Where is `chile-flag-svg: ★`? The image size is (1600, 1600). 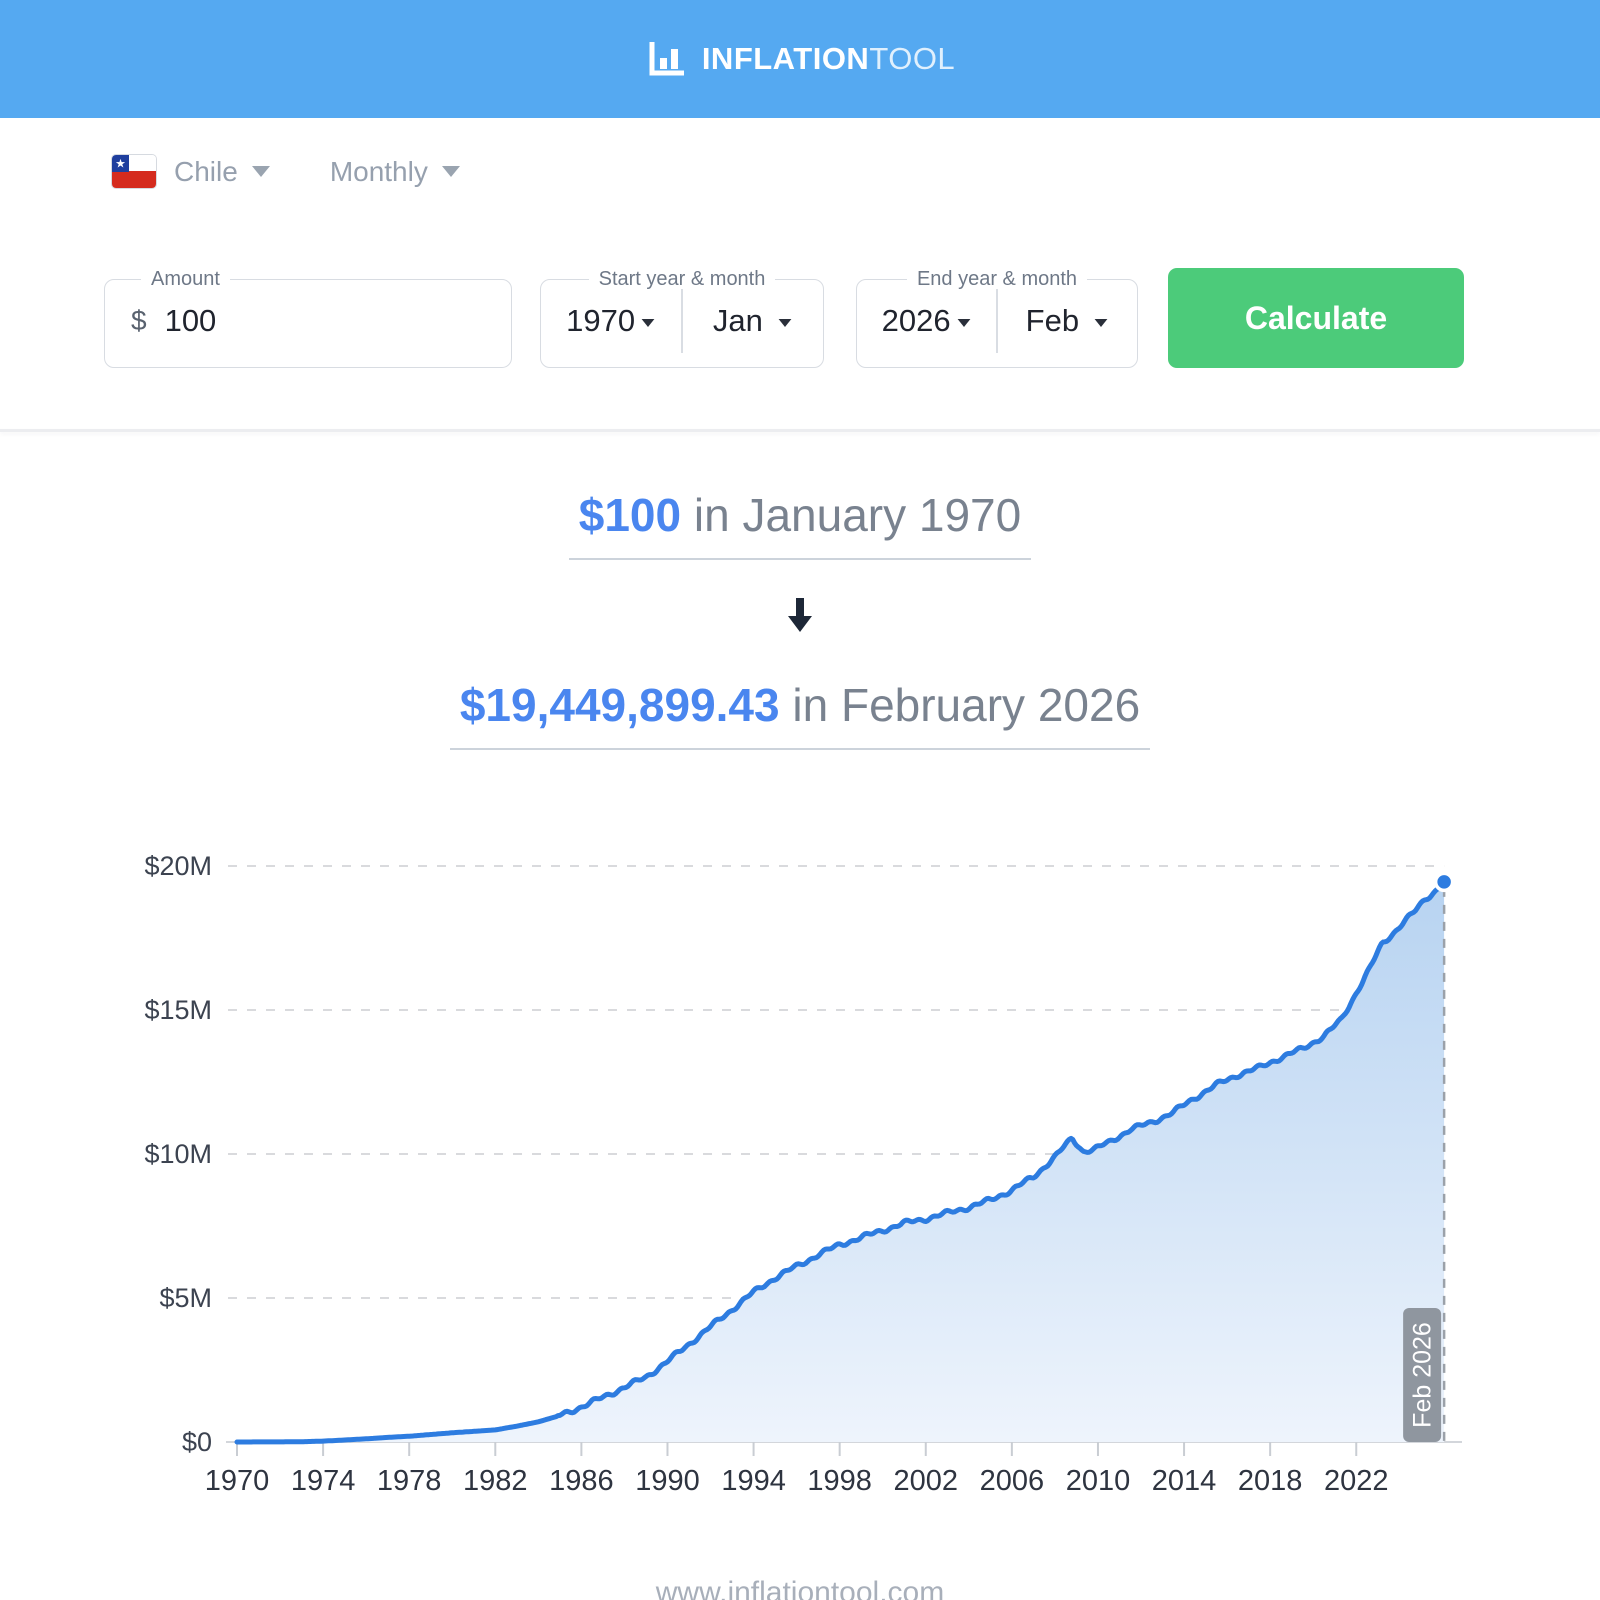
chile-flag-svg: ★ is located at coordinates (134, 171).